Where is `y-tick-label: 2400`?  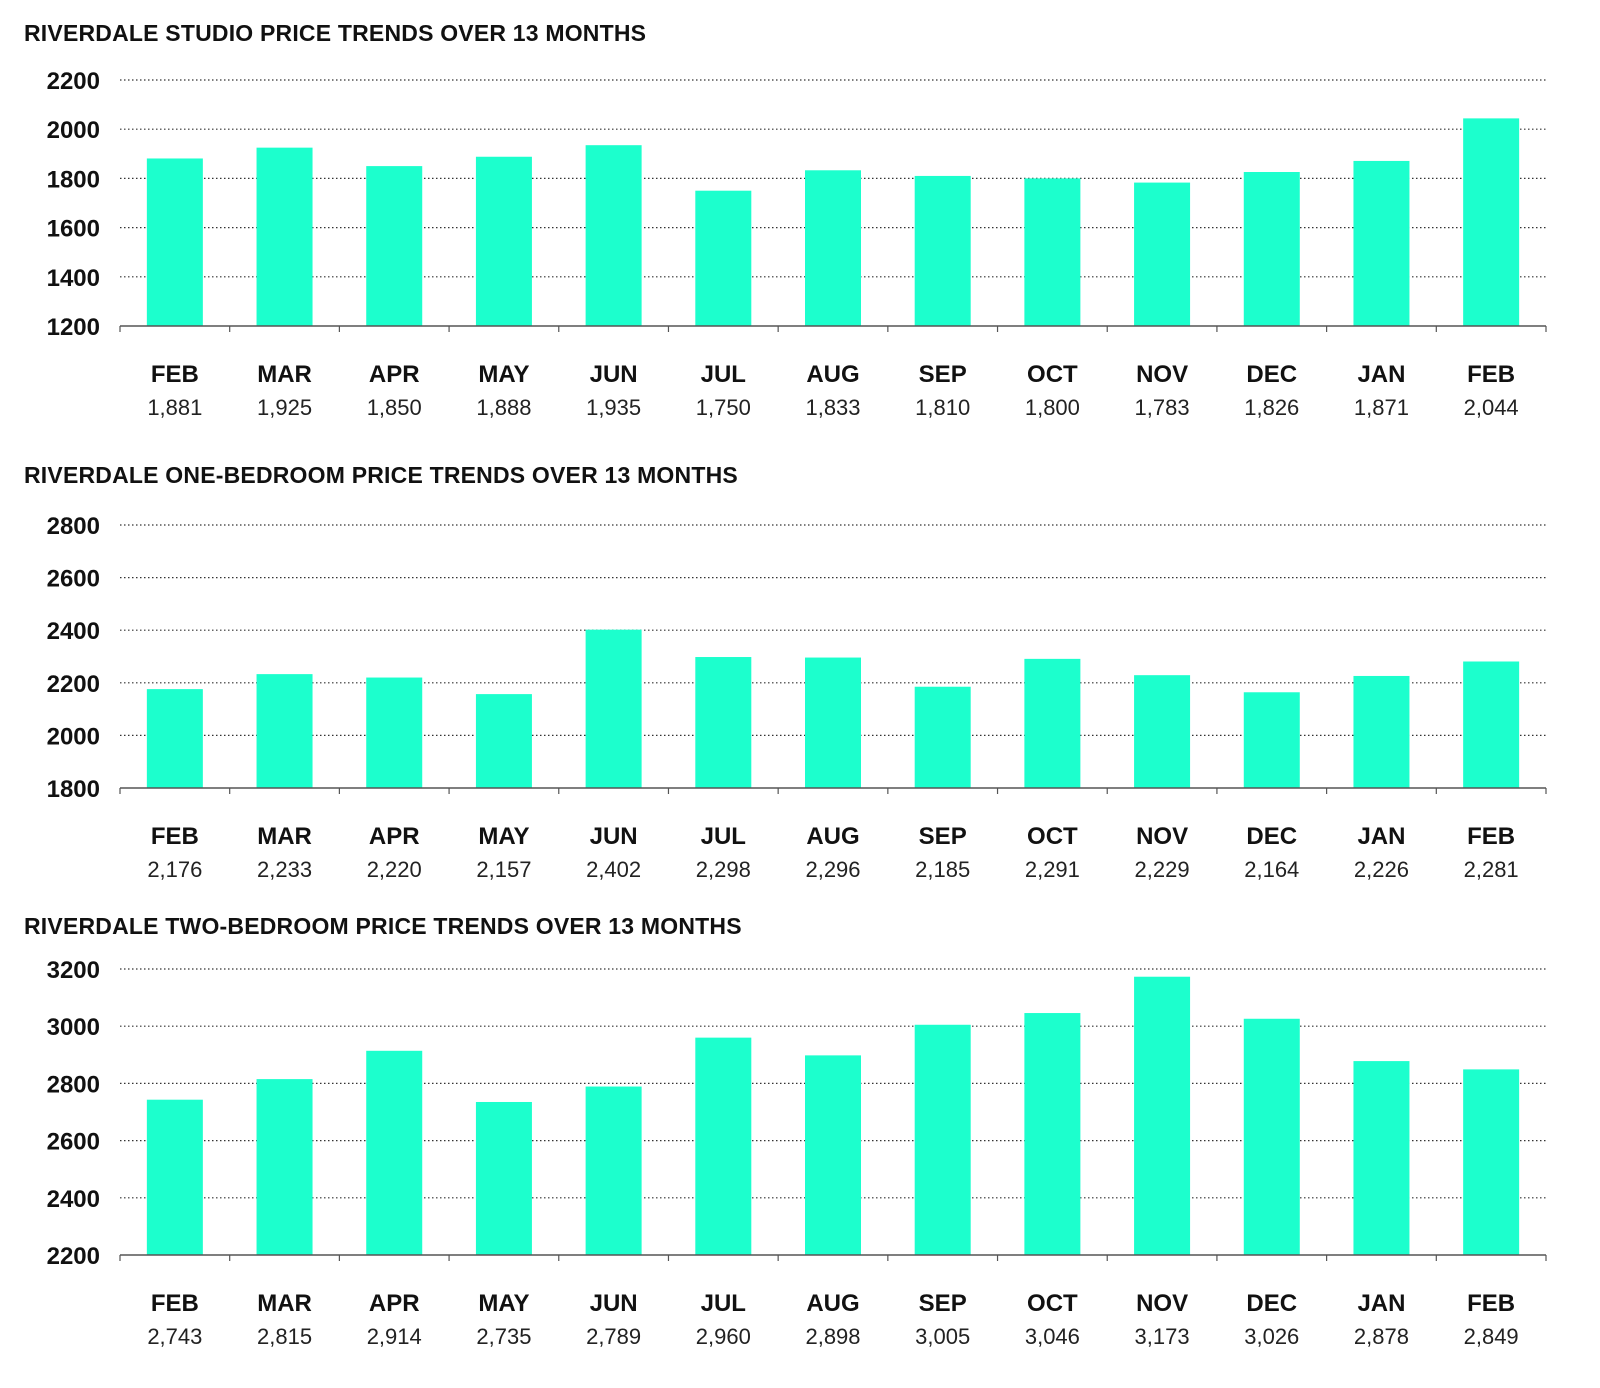
y-tick-label: 2400 is located at coordinates (73, 631).